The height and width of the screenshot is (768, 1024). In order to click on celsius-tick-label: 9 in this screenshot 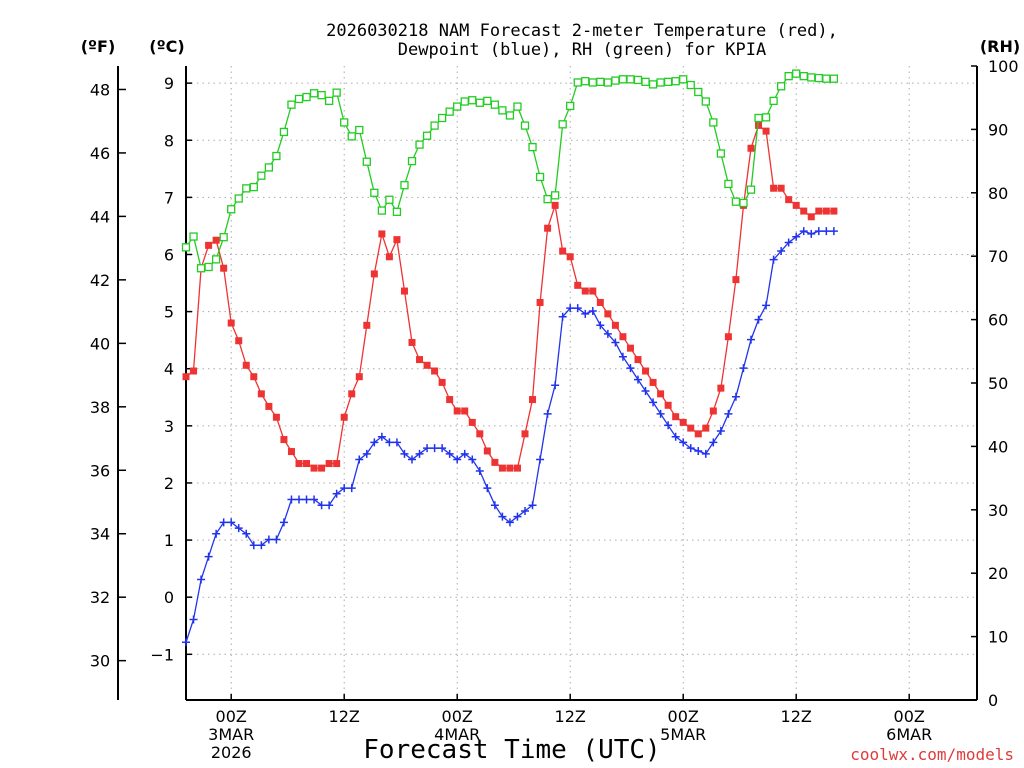, I will do `click(169, 83)`.